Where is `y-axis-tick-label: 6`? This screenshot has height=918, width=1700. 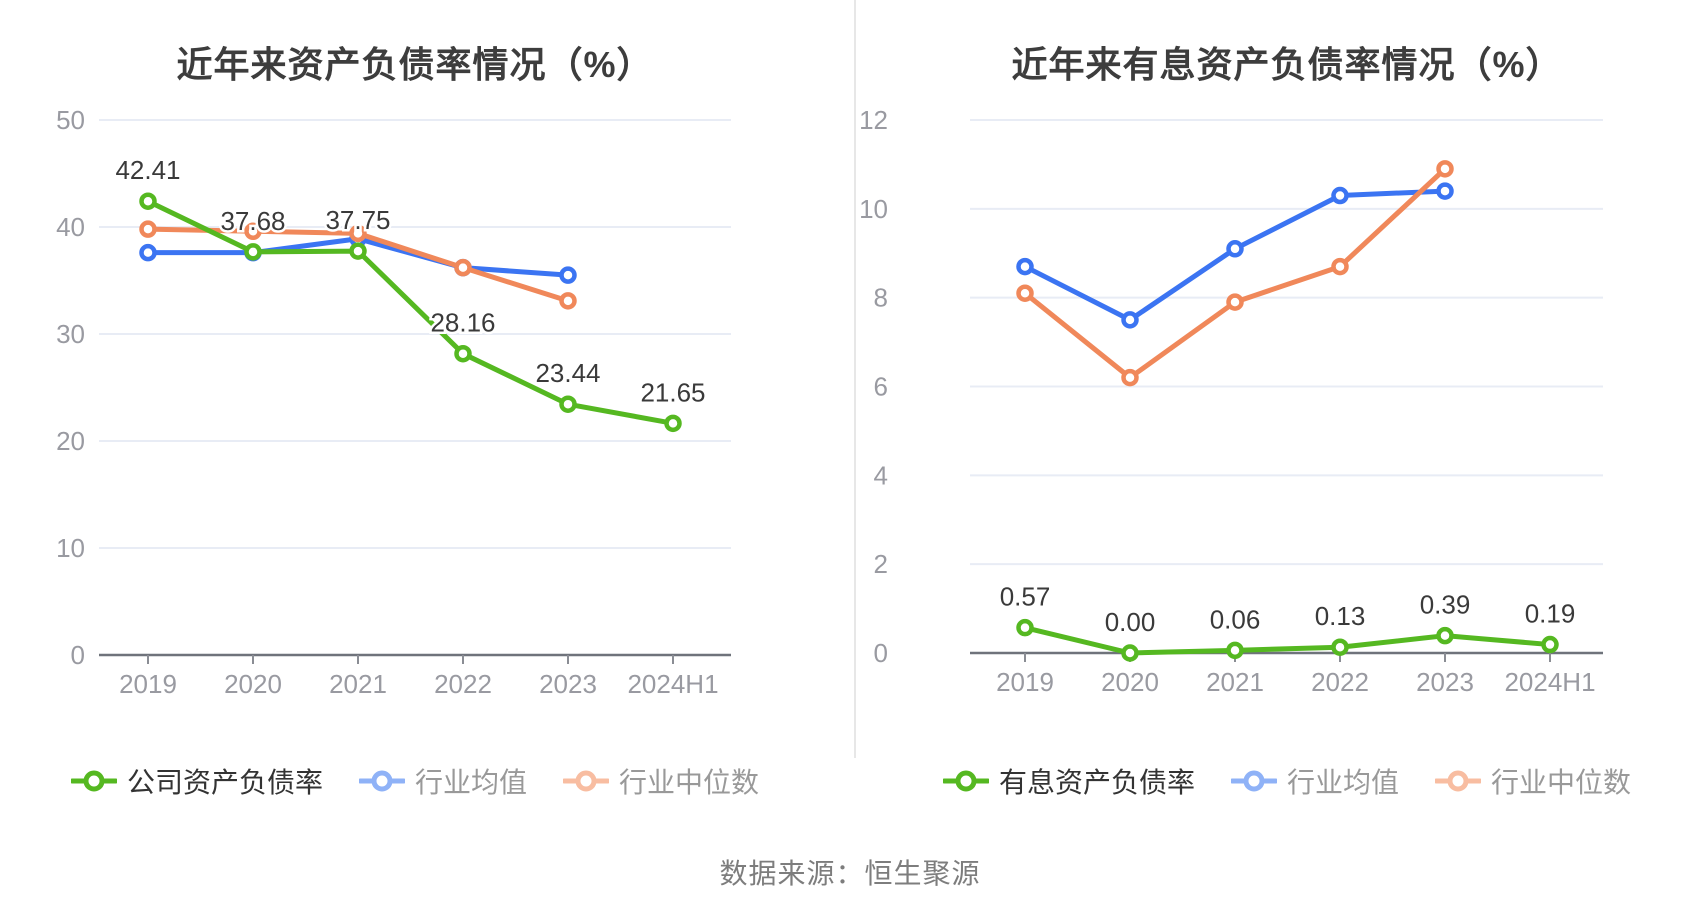
y-axis-tick-label: 6 is located at coordinates (881, 387).